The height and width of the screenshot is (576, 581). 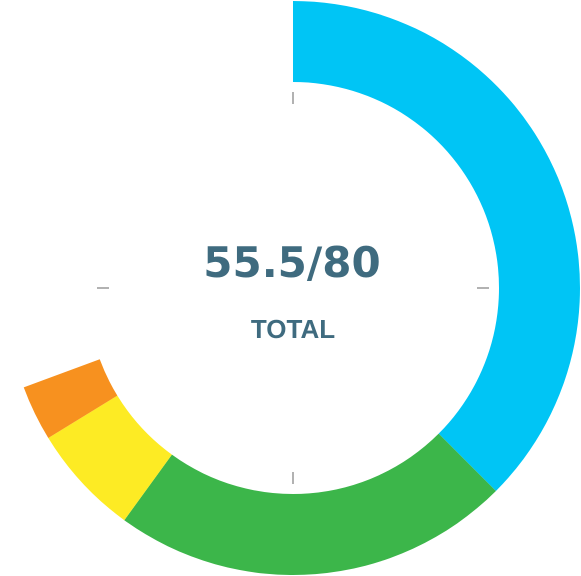 What do you see at coordinates (351, 262) in the screenshot?
I see `max-value: 80` at bounding box center [351, 262].